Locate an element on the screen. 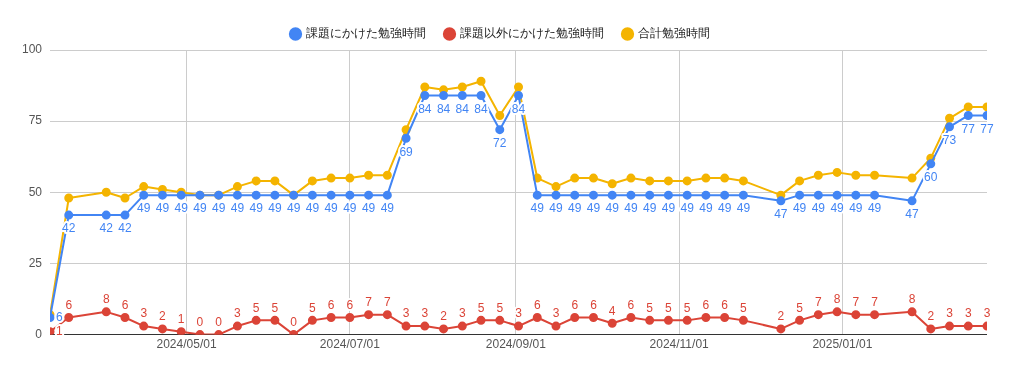  x-tick-label: 2024/09/01 is located at coordinates (516, 344).